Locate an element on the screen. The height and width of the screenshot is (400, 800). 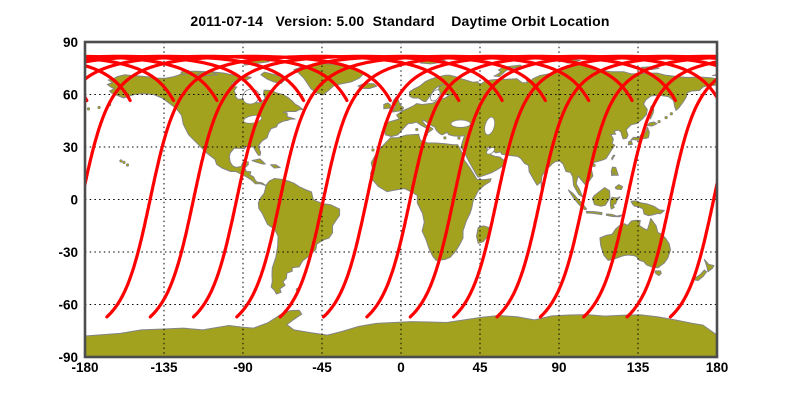
landmass-borneo is located at coordinates (601, 197).